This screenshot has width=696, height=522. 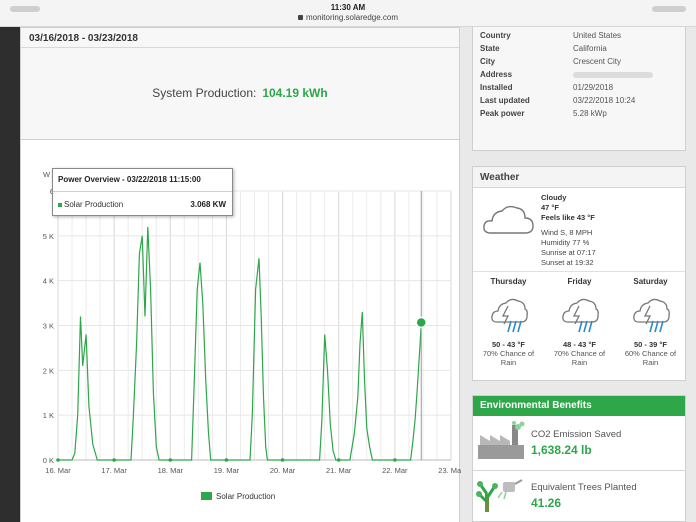 What do you see at coordinates (129, 179) in the screenshot?
I see `tooltip-title: Power Overview - 03/22/2018 11:15:00` at bounding box center [129, 179].